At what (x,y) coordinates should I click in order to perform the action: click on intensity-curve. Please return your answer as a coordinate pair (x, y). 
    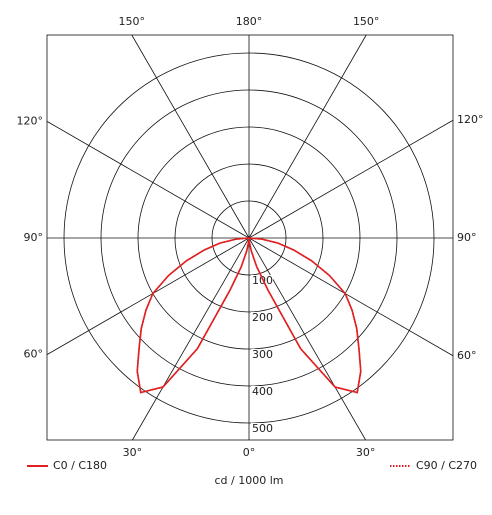
    Looking at the image, I should click on (249, 315).